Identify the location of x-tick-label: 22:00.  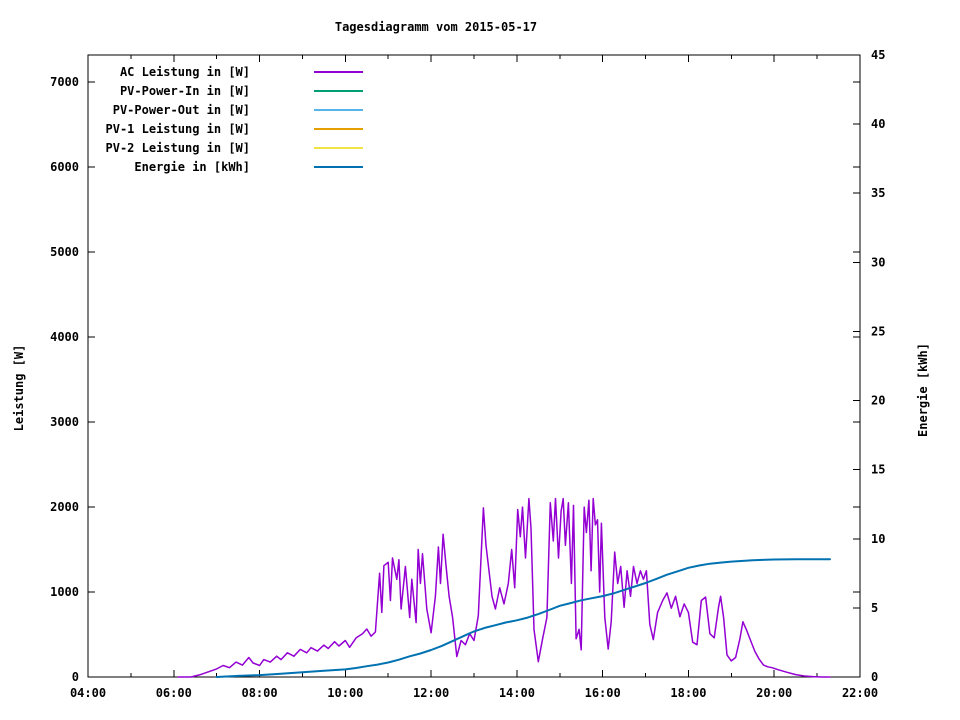
(860, 693).